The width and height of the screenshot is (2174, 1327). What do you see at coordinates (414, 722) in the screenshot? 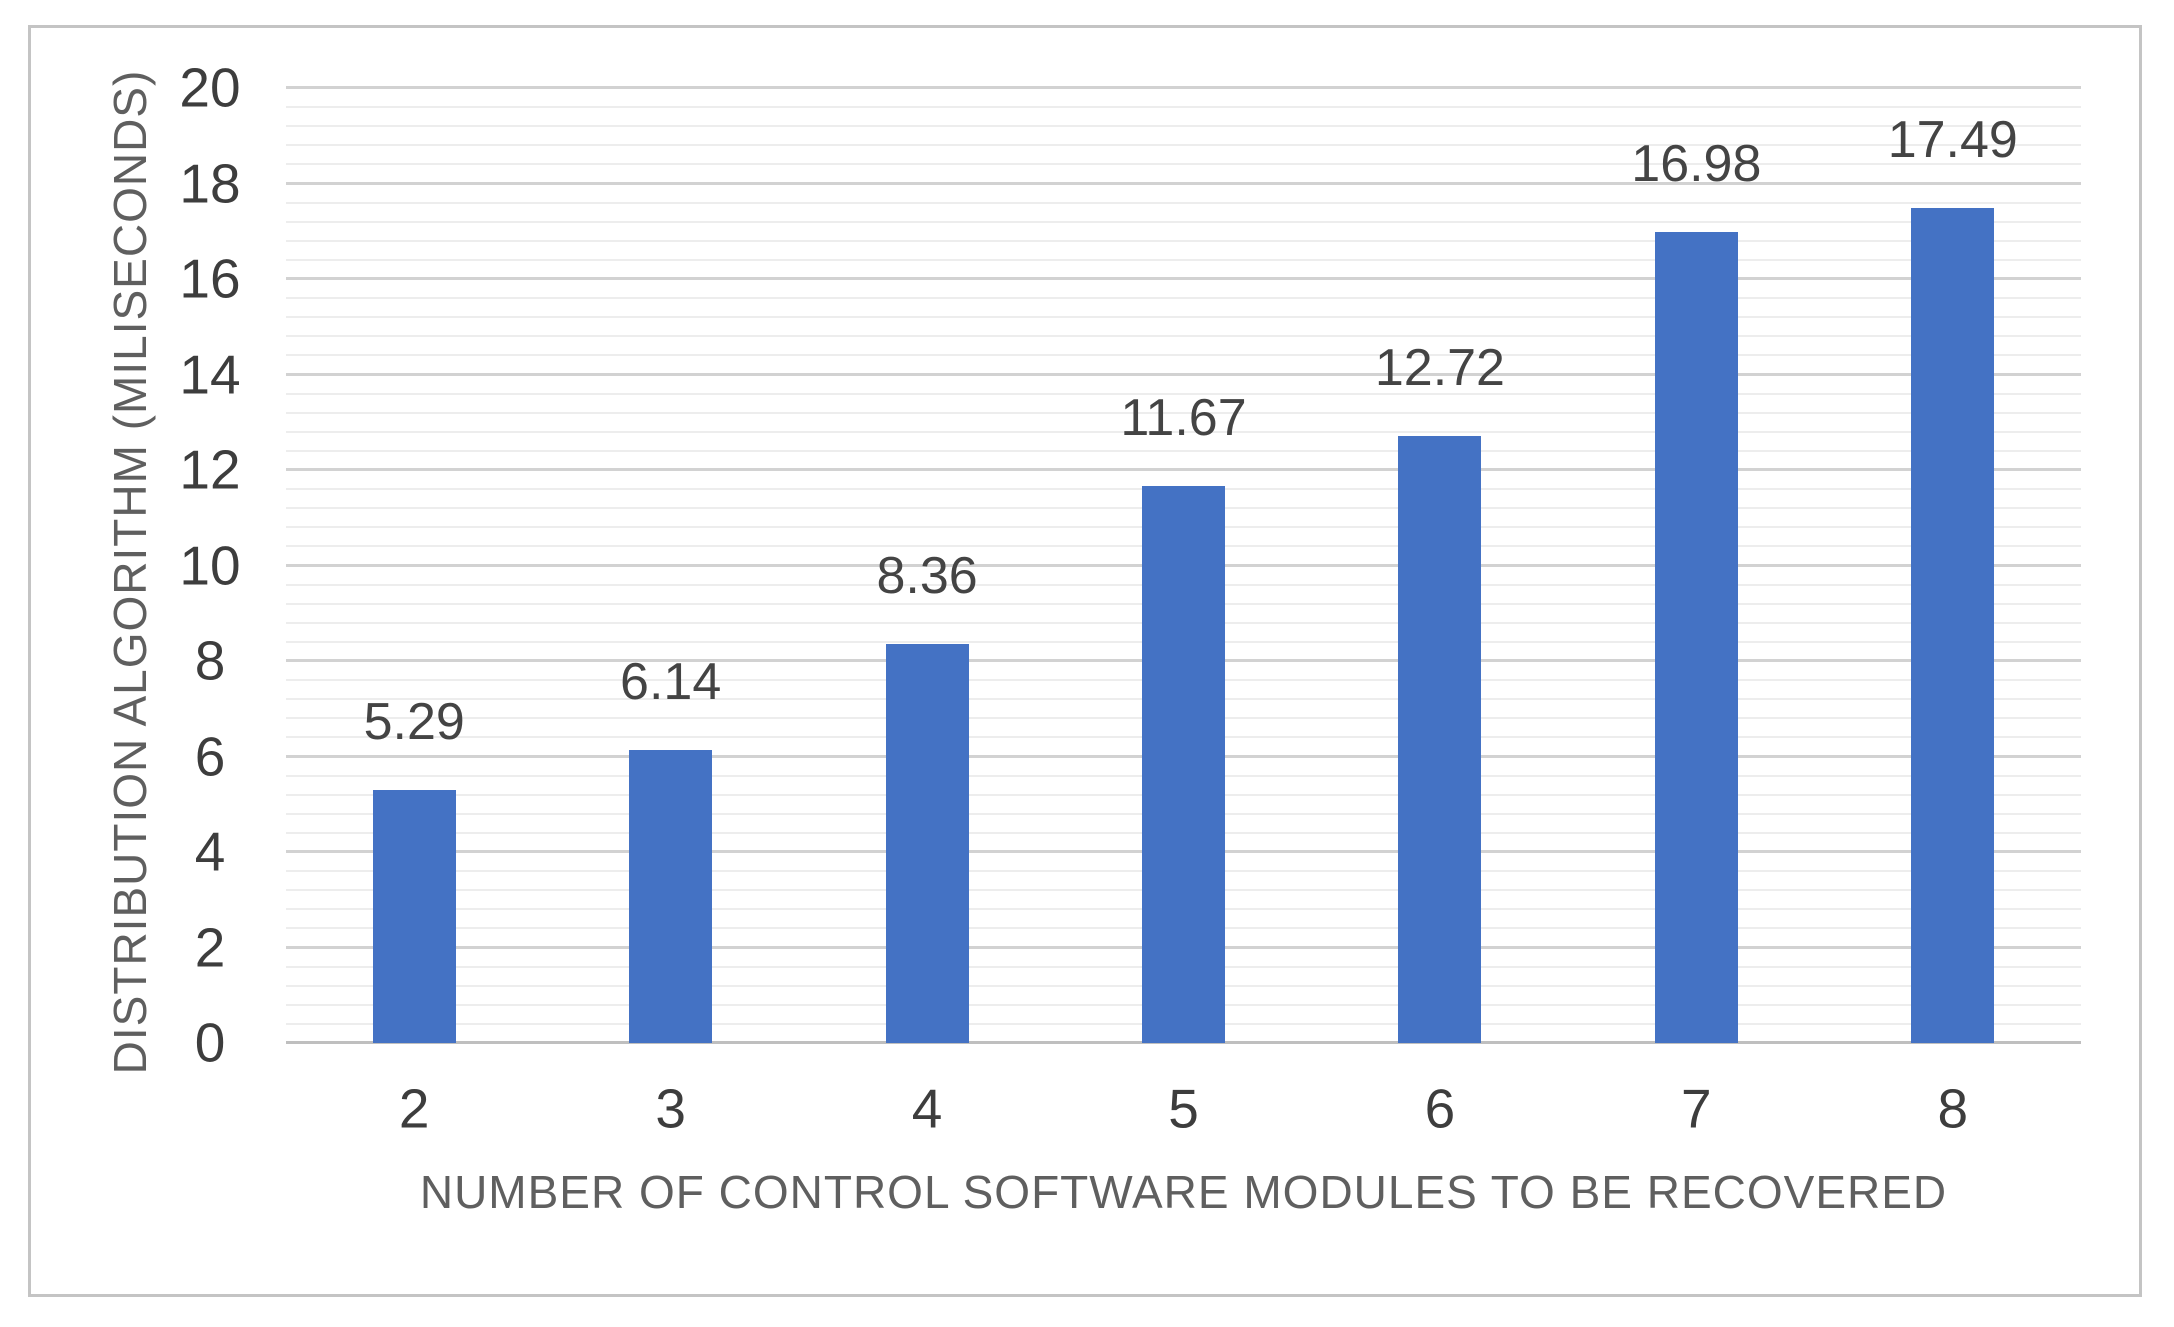
I see `bar-data-label: 5.29` at bounding box center [414, 722].